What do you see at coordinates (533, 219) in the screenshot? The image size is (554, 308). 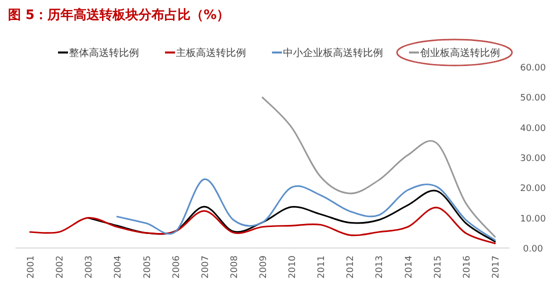 I see `y-tick-label: 10.00` at bounding box center [533, 219].